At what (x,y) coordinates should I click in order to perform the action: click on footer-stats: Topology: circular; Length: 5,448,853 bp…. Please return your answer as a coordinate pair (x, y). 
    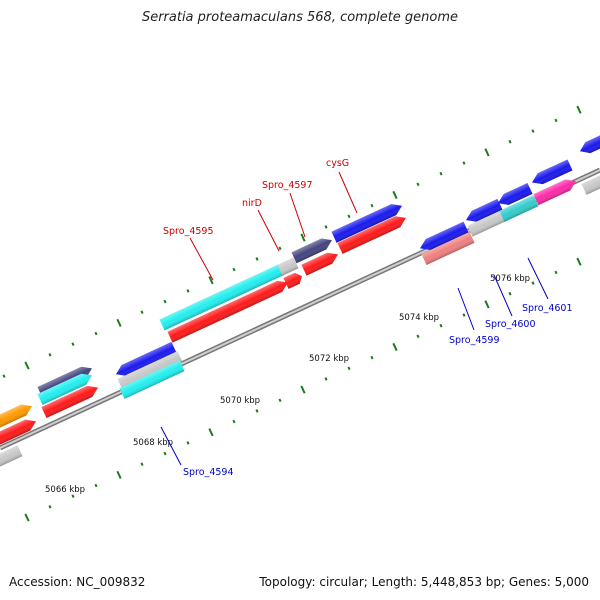
    Looking at the image, I should click on (424, 582).